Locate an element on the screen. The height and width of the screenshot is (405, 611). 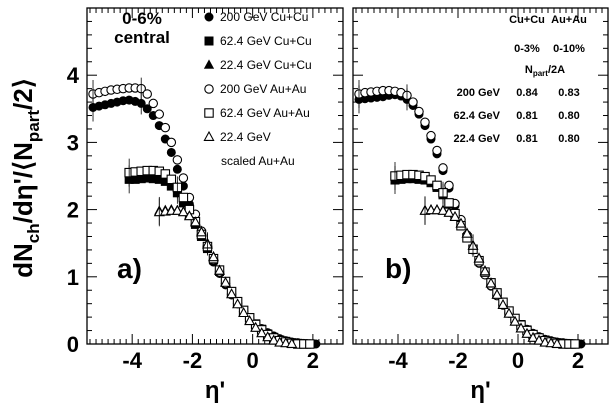
centrality-label: 0-6% is located at coordinates (142, 18).